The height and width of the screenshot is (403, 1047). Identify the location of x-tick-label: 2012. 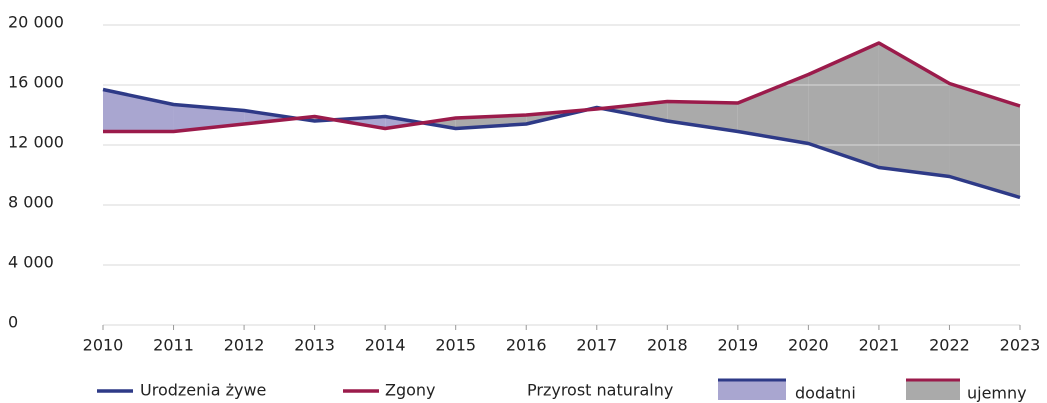
(244, 345).